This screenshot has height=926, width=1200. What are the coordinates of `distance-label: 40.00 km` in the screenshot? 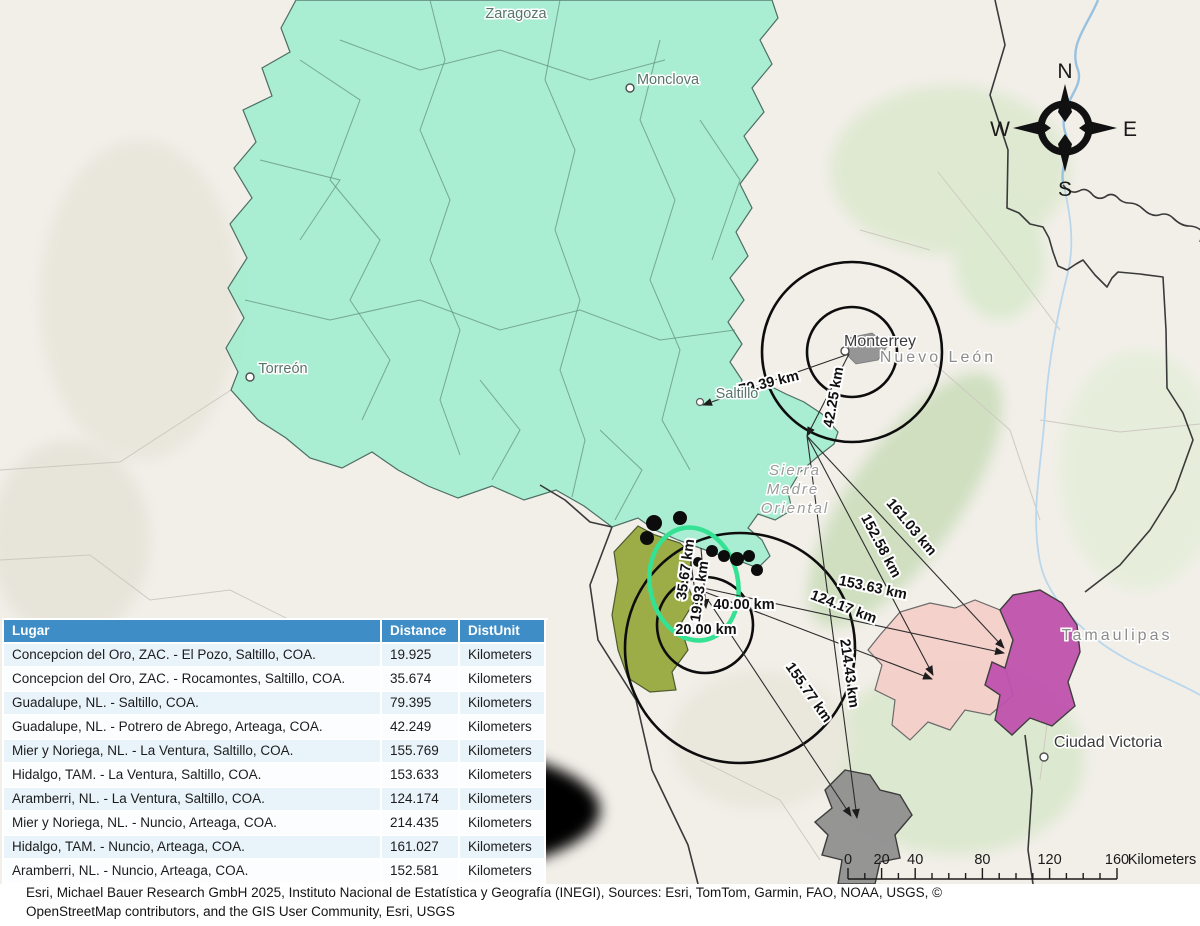 It's located at (743, 605).